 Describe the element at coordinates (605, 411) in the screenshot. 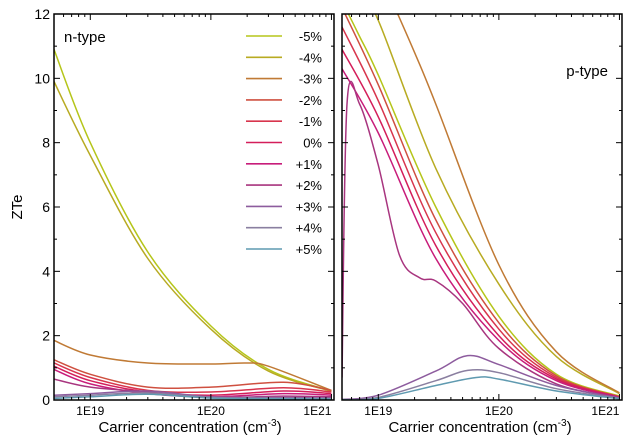

I see `right-x-tick-label: 1E21` at that location.